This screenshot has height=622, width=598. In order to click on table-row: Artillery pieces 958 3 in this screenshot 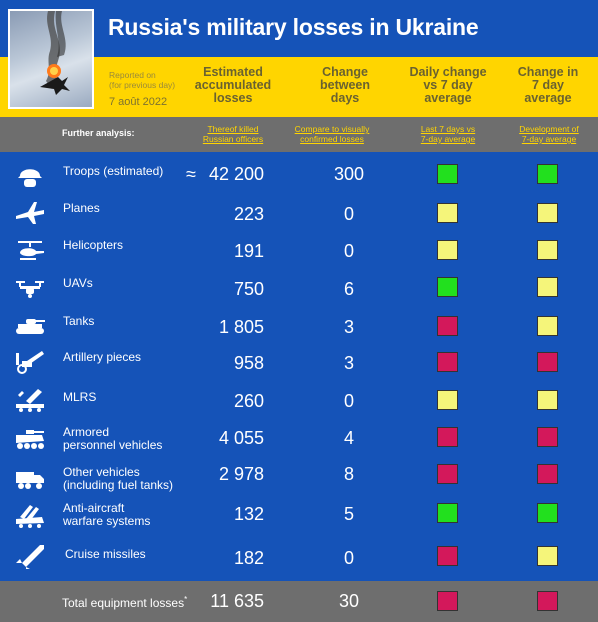, I will do `click(299, 363)`.